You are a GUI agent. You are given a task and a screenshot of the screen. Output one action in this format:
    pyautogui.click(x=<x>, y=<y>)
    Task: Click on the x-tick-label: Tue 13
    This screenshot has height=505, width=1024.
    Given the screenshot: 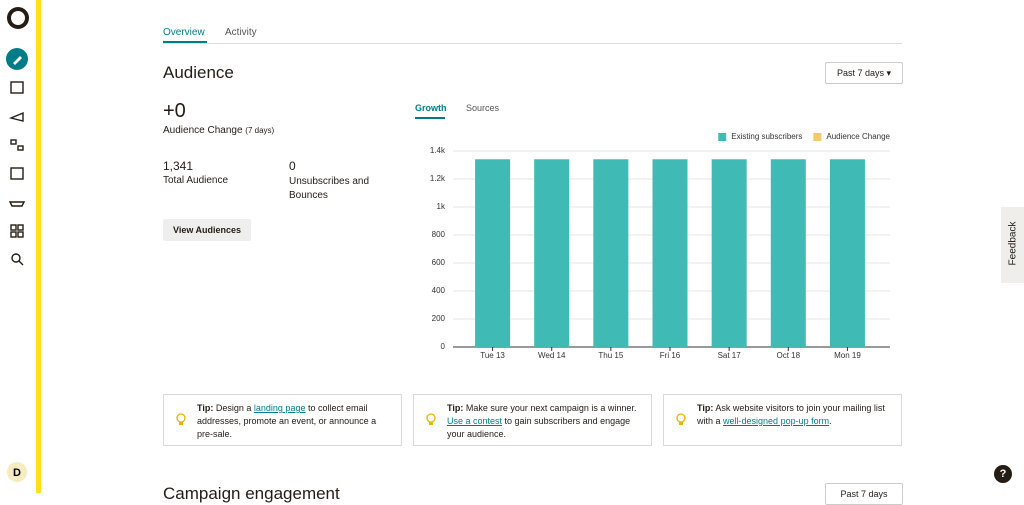 What is the action you would take?
    pyautogui.click(x=492, y=355)
    